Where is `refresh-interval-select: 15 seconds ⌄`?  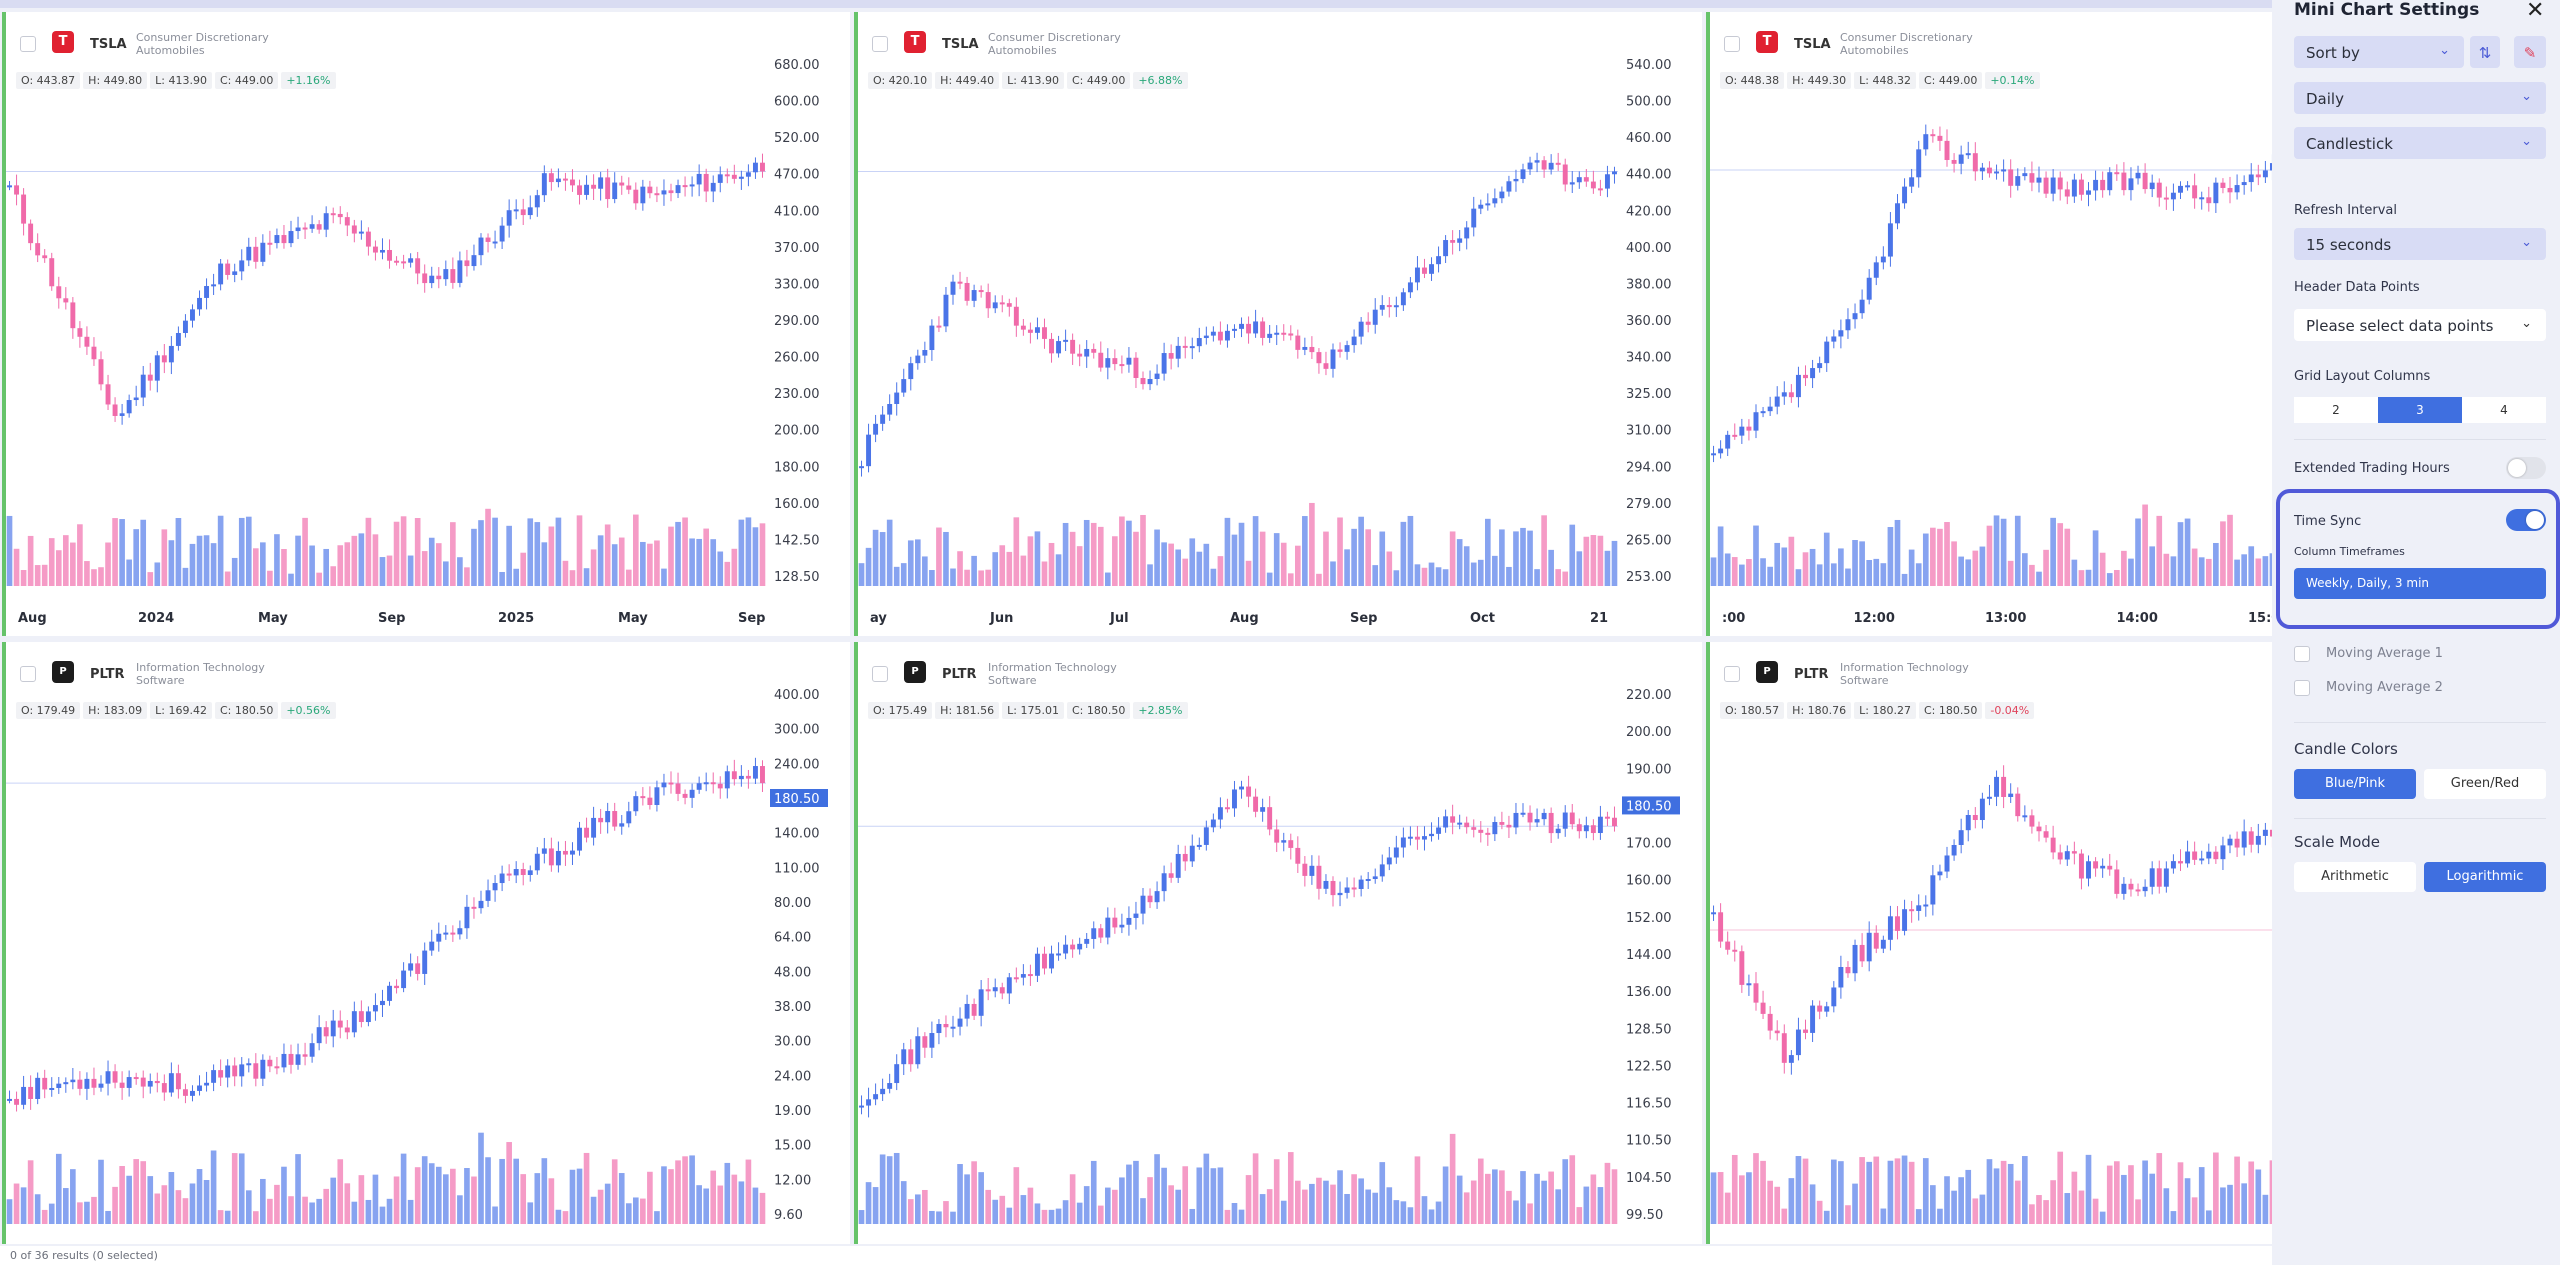 refresh-interval-select: 15 seconds ⌄ is located at coordinates (2420, 244).